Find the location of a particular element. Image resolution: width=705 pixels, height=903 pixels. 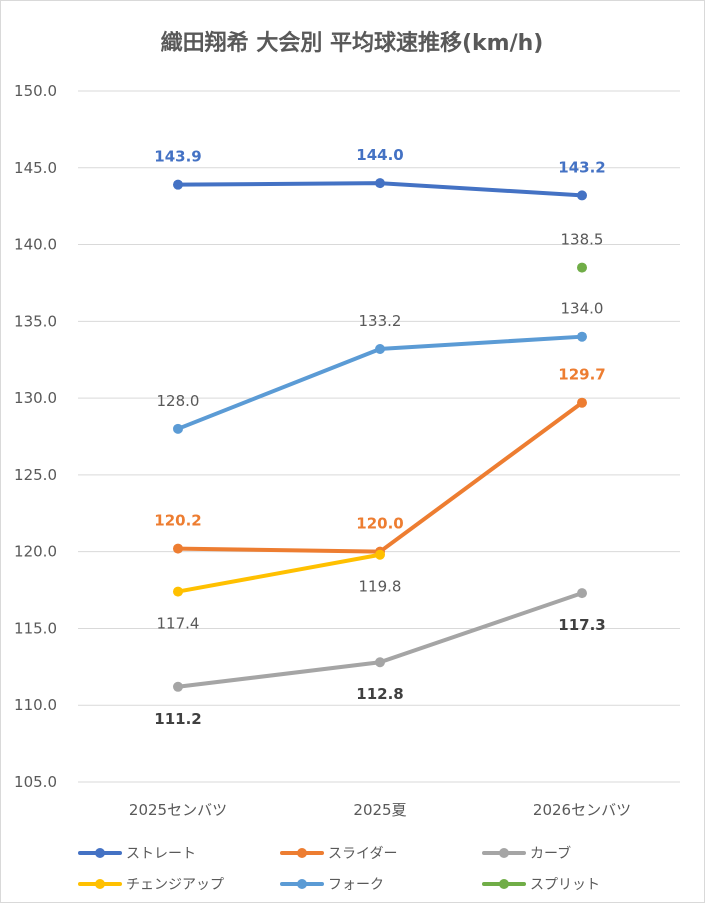

legend-item: スプリット is located at coordinates (541, 885).